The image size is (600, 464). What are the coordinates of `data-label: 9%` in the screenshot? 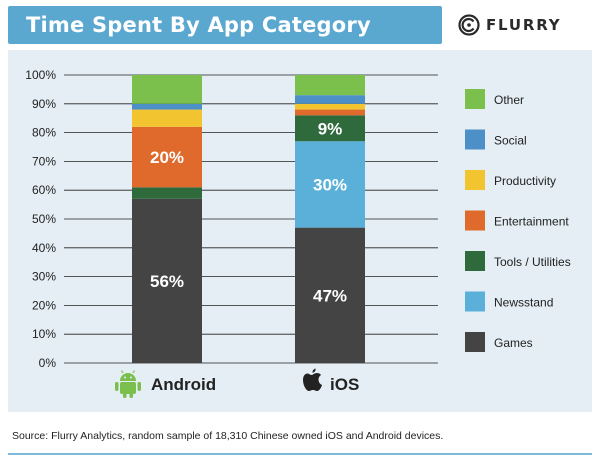 It's located at (330, 128).